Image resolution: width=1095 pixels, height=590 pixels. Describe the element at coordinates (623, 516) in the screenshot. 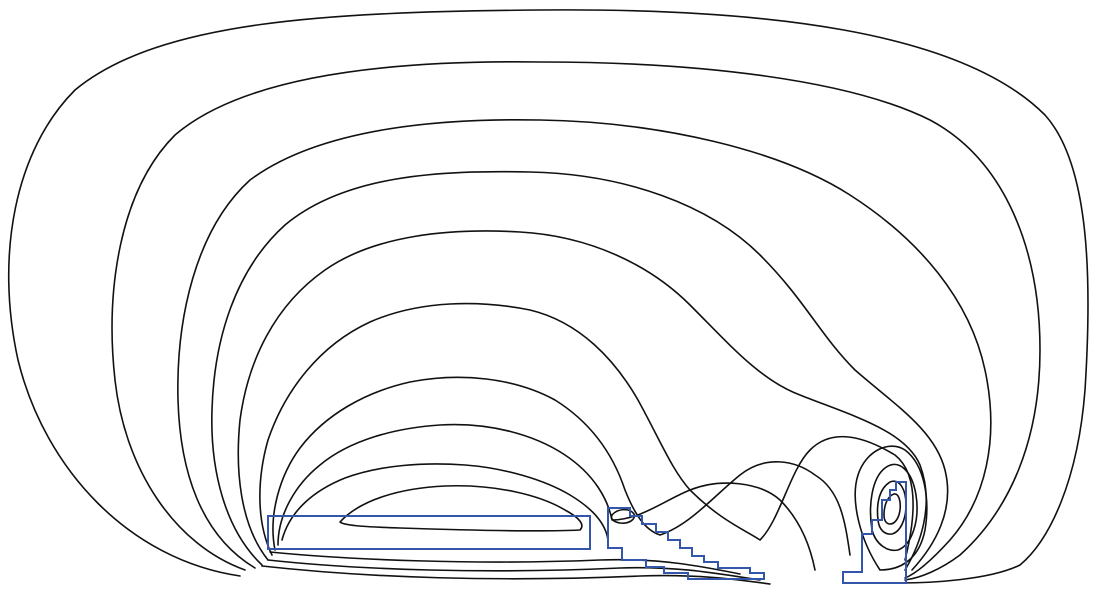

I see `contour-loop-small` at that location.